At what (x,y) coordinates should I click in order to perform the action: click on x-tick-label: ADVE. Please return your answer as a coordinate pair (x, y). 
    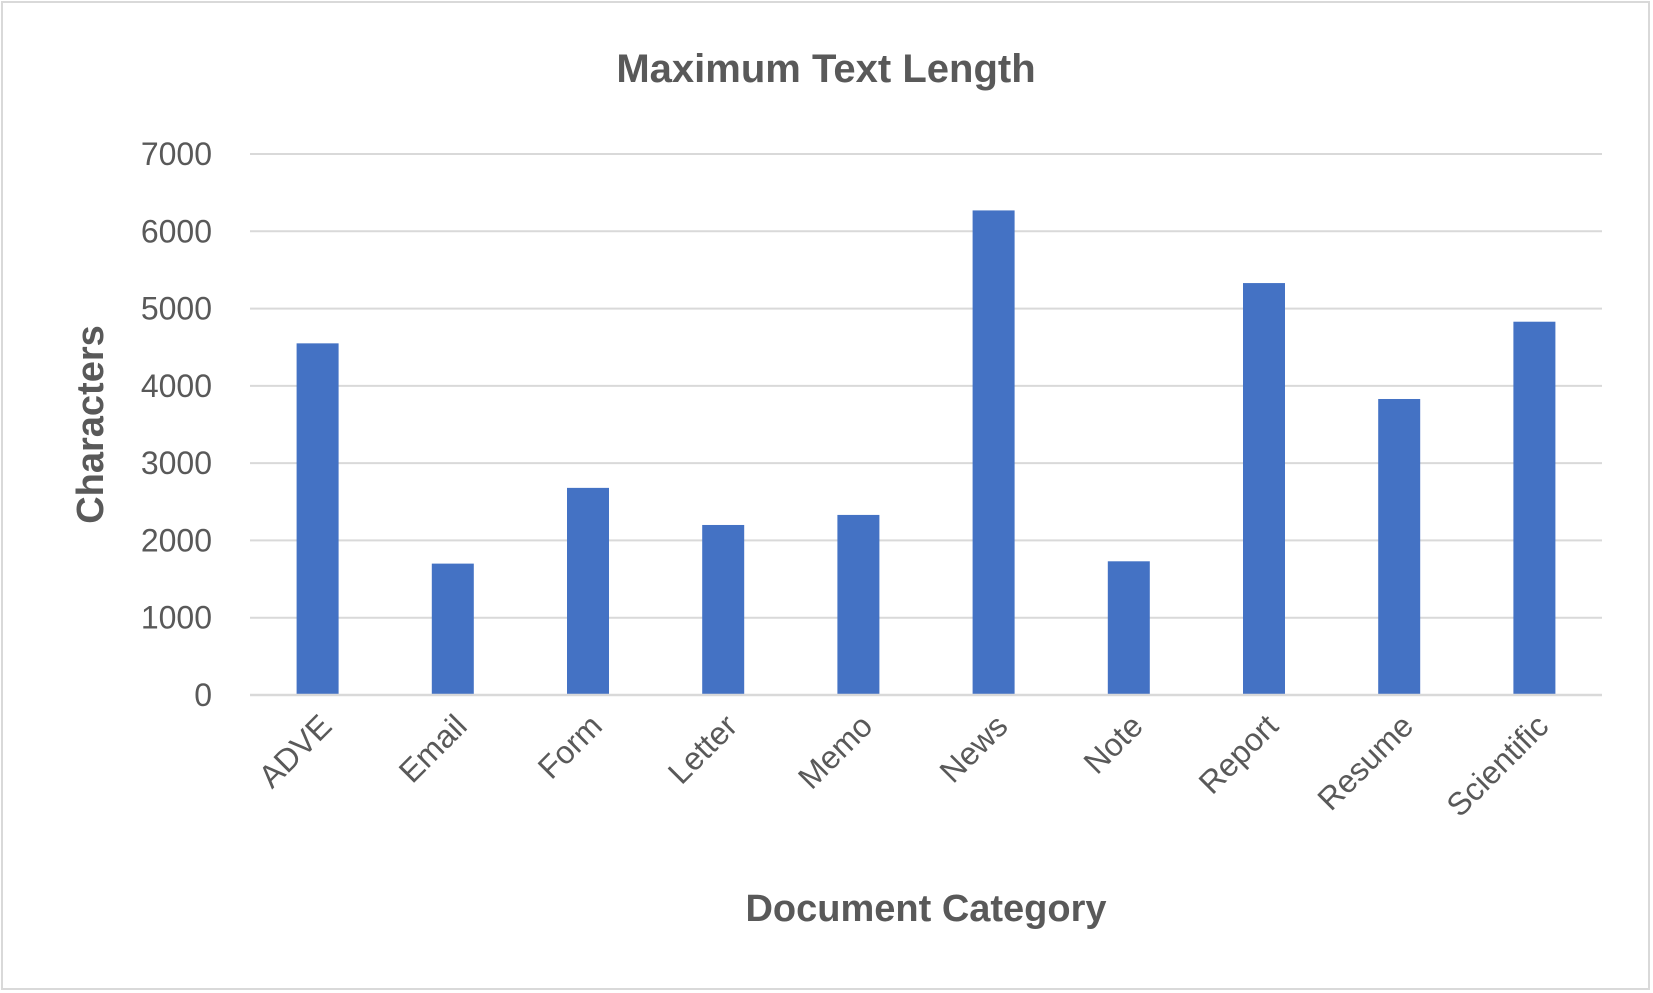
    Looking at the image, I should click on (294, 750).